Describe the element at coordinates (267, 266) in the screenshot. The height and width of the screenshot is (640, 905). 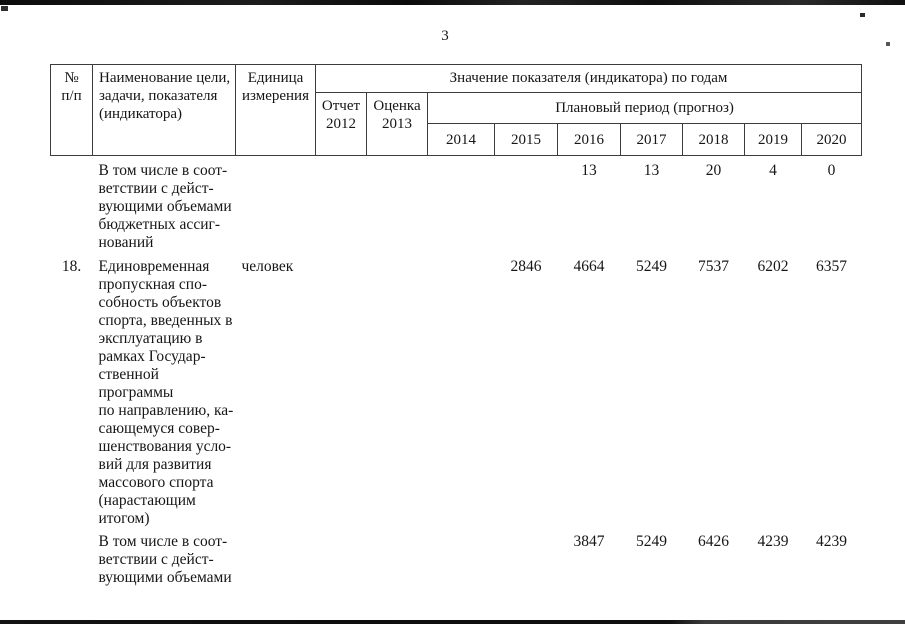
I see `unit-cell: человек` at that location.